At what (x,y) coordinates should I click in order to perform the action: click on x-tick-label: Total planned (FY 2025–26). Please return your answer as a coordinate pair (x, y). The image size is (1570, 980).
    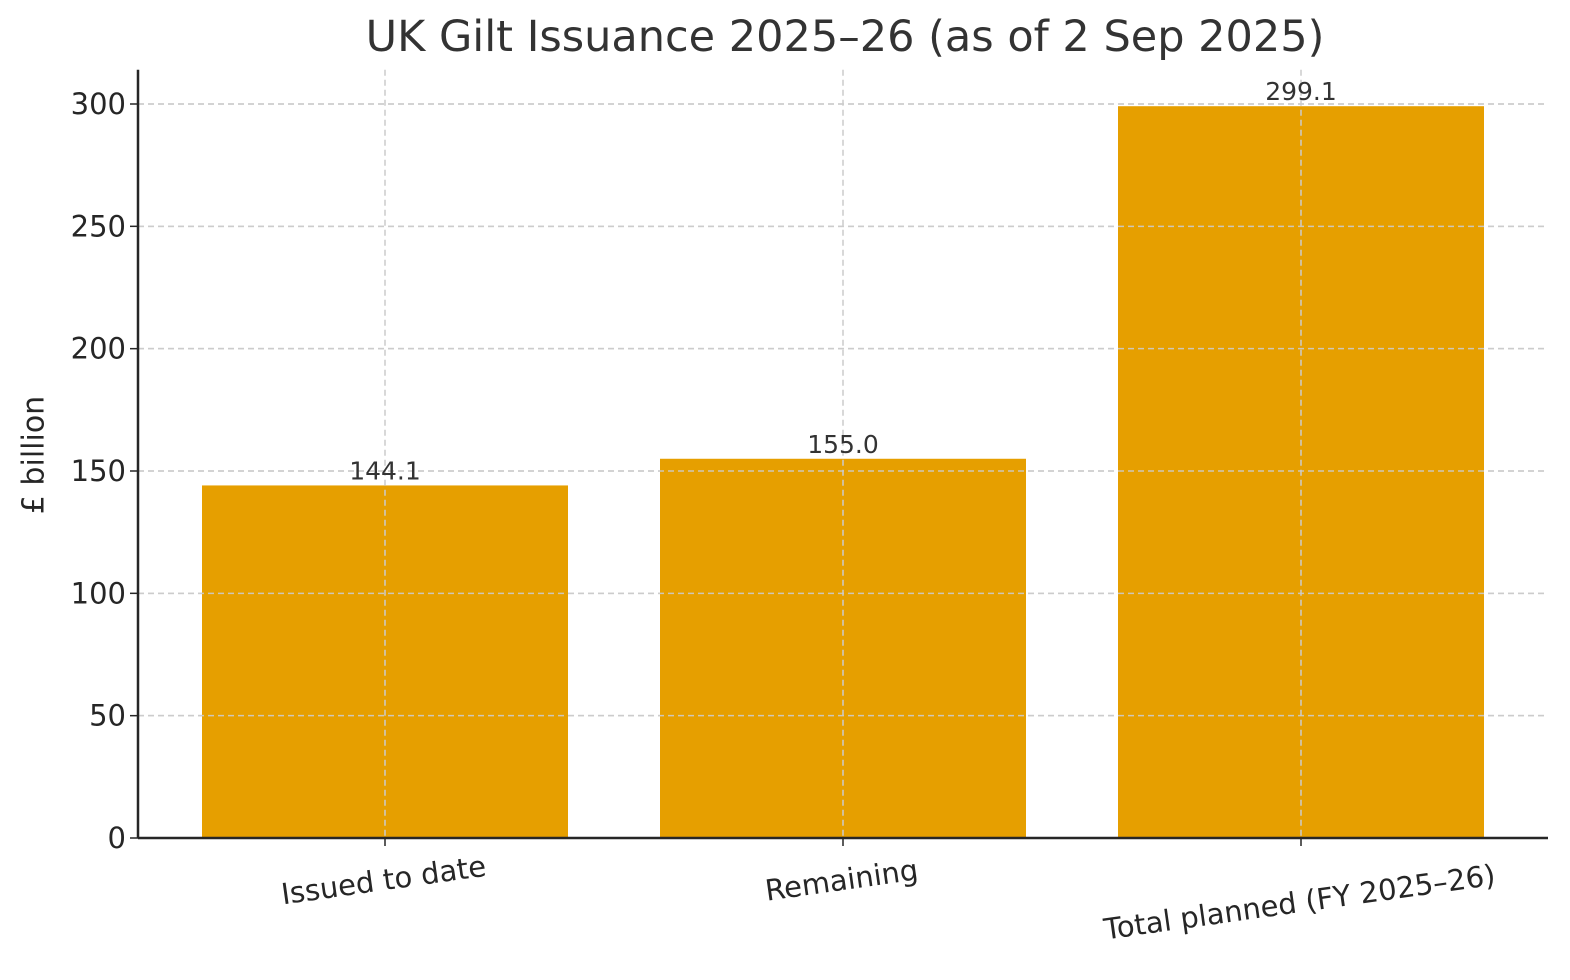
    Looking at the image, I should click on (1299, 902).